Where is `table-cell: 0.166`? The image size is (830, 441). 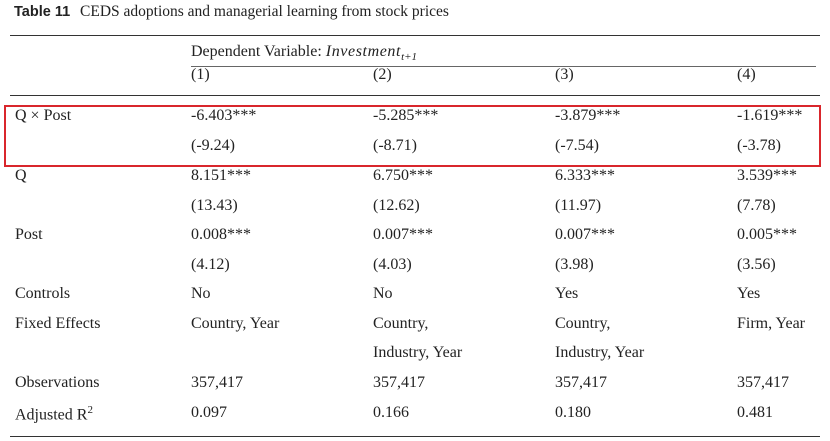
table-cell: 0.166 is located at coordinates (391, 412).